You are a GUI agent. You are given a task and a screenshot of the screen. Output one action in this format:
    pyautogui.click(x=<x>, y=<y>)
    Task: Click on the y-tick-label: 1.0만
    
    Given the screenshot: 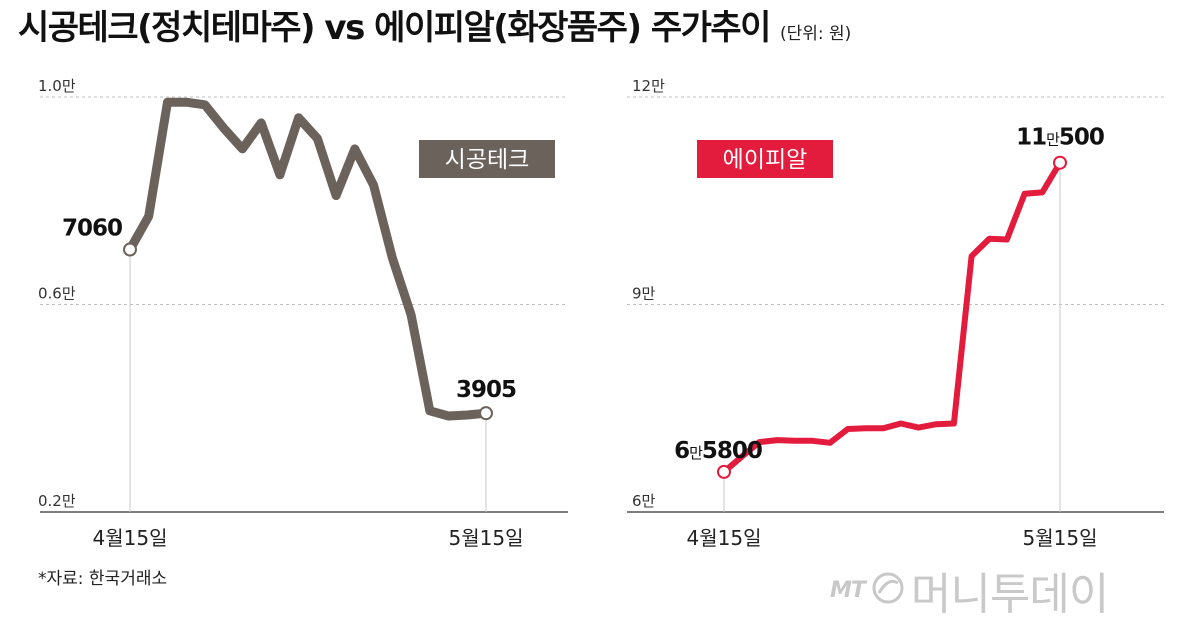 What is the action you would take?
    pyautogui.click(x=57, y=86)
    